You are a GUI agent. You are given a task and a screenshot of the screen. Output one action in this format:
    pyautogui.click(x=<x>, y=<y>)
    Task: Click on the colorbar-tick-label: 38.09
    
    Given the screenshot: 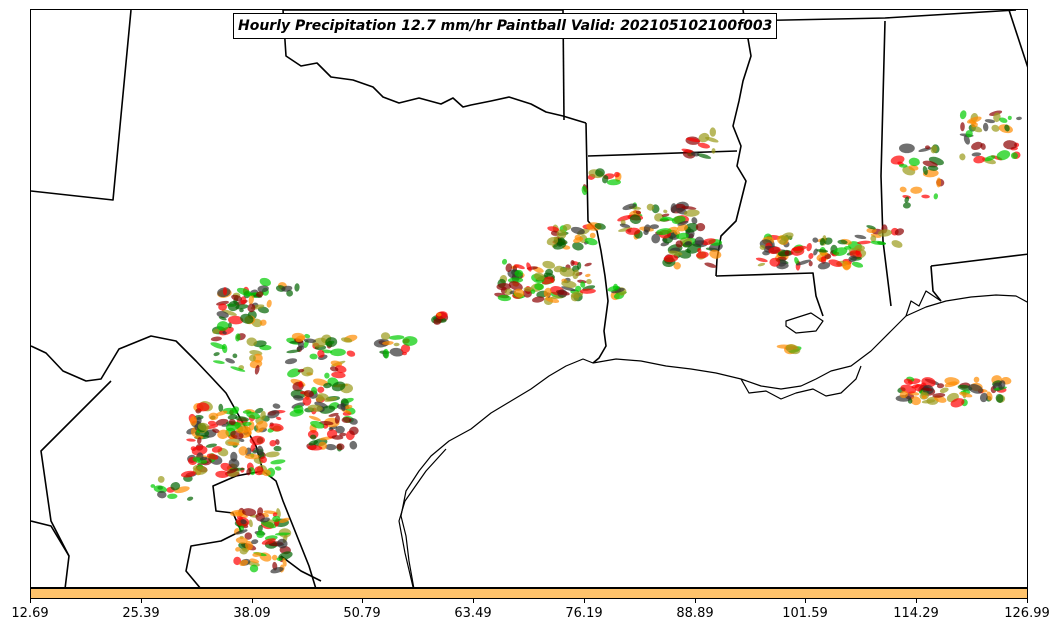 What is the action you would take?
    pyautogui.click(x=252, y=613)
    